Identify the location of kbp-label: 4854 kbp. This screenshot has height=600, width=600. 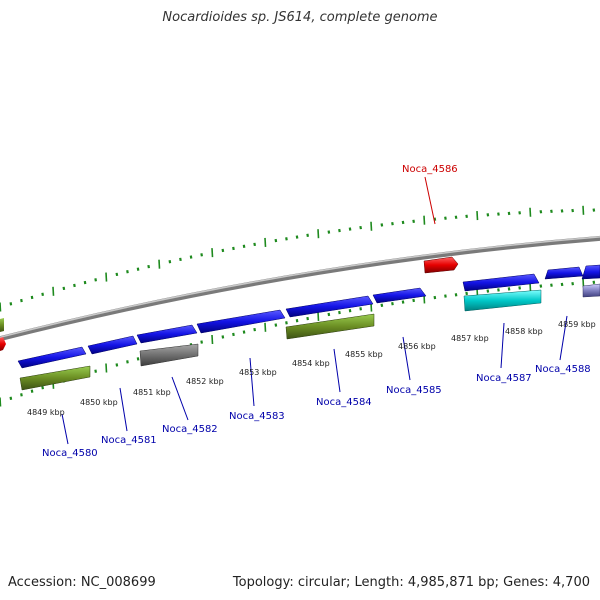
(311, 363).